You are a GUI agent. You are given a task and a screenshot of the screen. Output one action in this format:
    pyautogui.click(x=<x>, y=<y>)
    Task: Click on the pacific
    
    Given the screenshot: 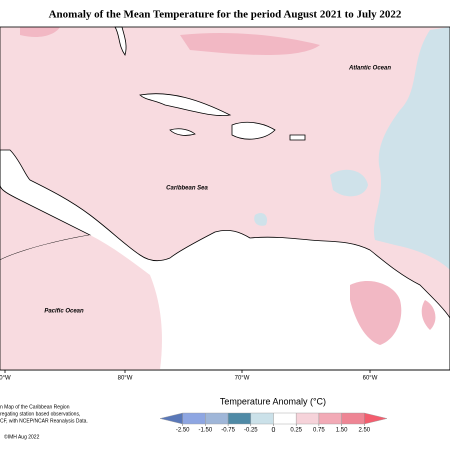 What is the action you would take?
    pyautogui.click(x=81, y=302)
    